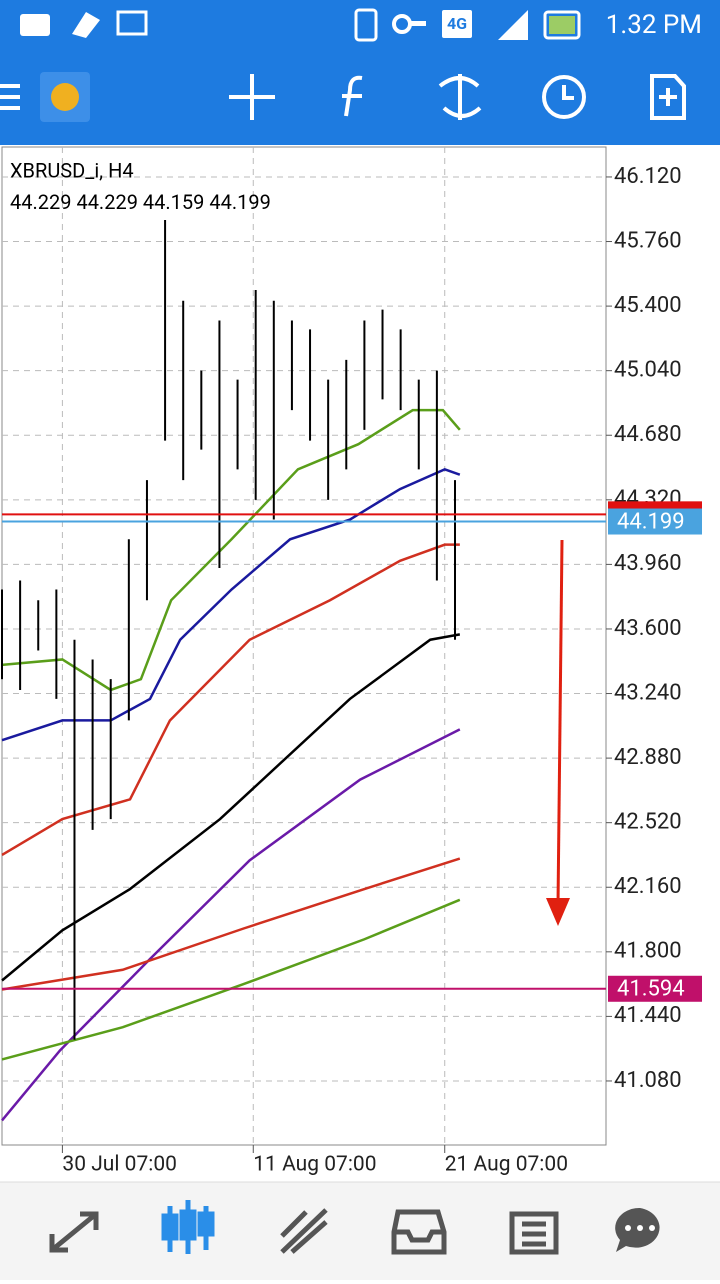  What do you see at coordinates (460, 97) in the screenshot?
I see `trade-button` at bounding box center [460, 97].